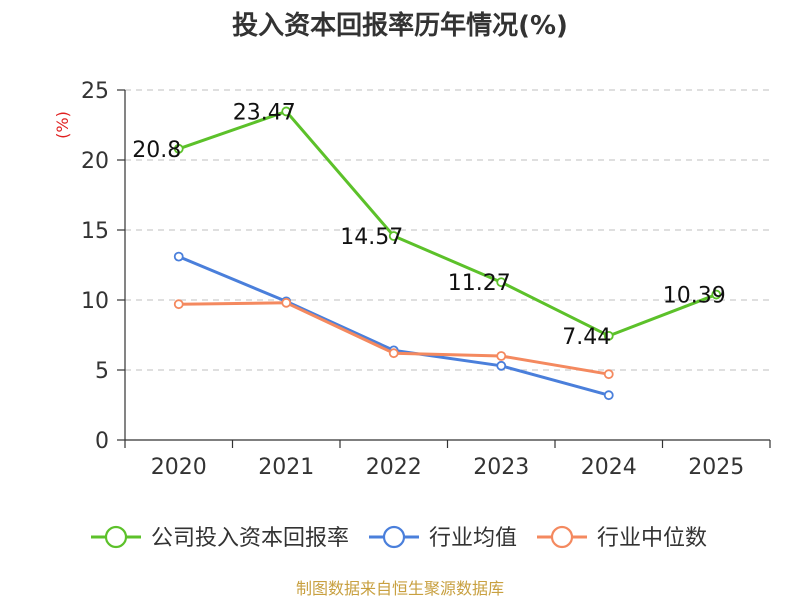 This screenshot has width=800, height=600. What do you see at coordinates (400, 25) in the screenshot?
I see `chart-title: 投入资本回报率历年情况(%)` at bounding box center [400, 25].